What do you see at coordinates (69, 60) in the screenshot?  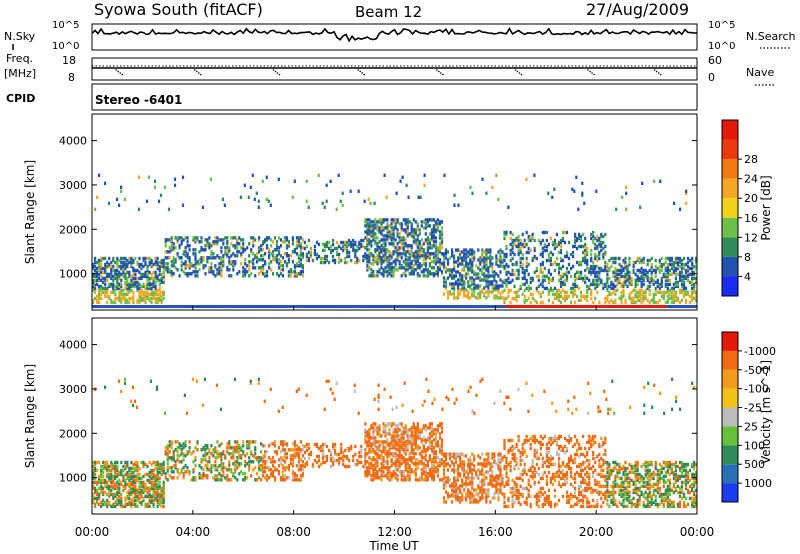 I see `freq-tick-high: 18` at bounding box center [69, 60].